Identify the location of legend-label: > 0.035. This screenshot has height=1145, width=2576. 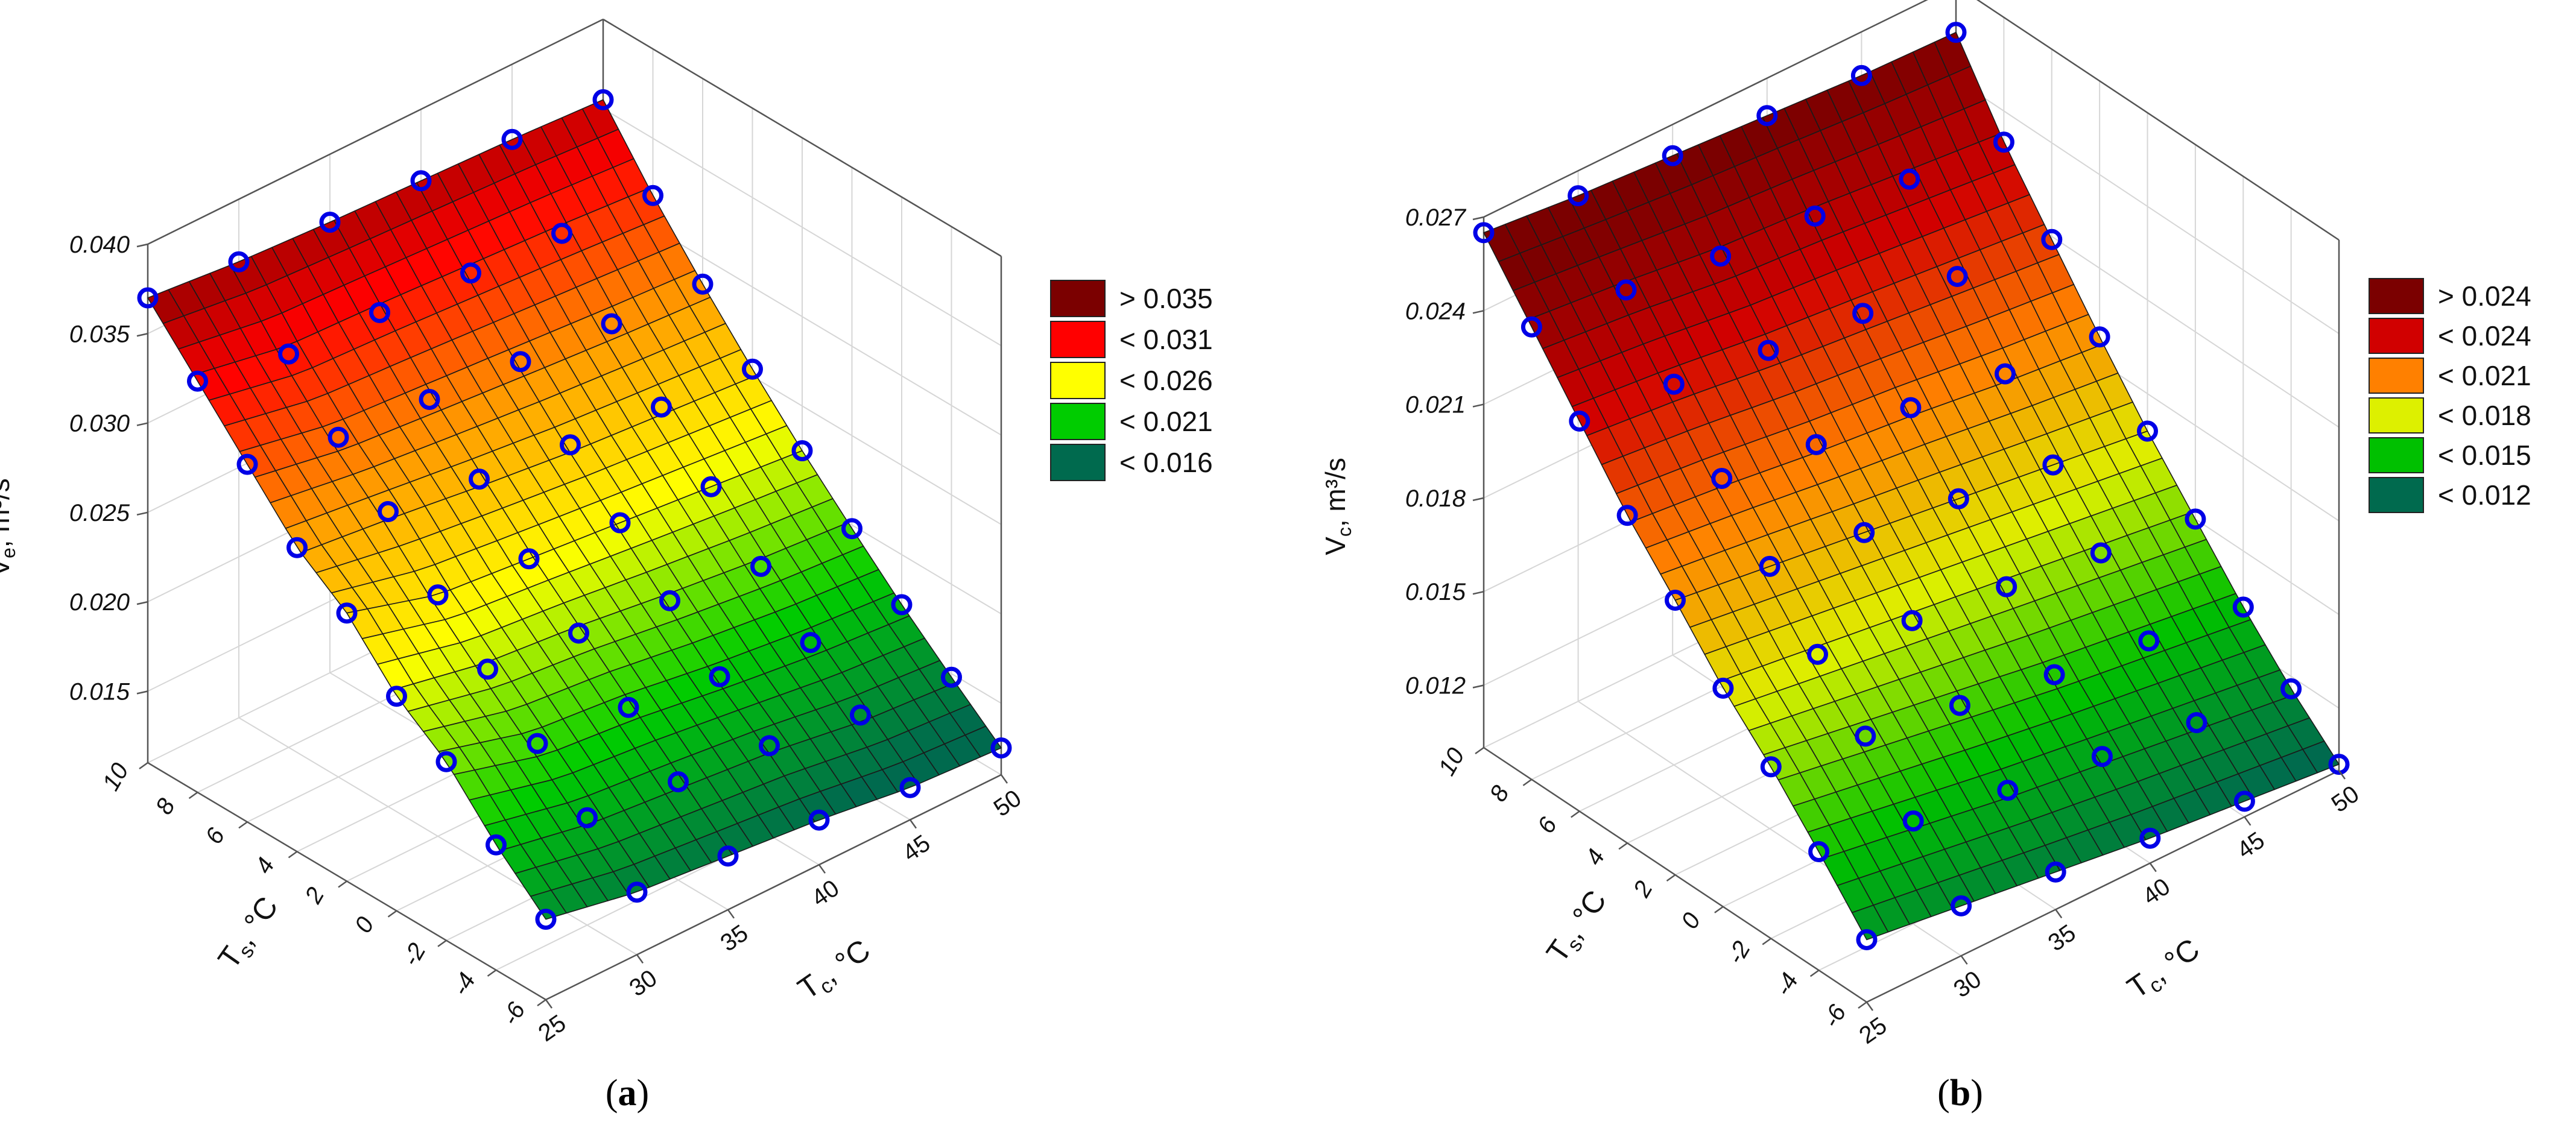
(1166, 298).